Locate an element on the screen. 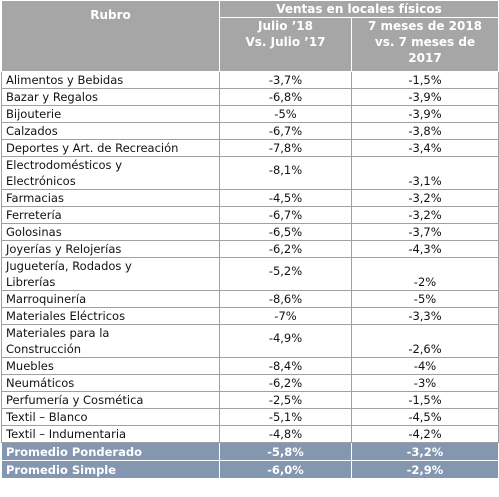 The image size is (499, 497). row-value: -6,0% is located at coordinates (285, 469).